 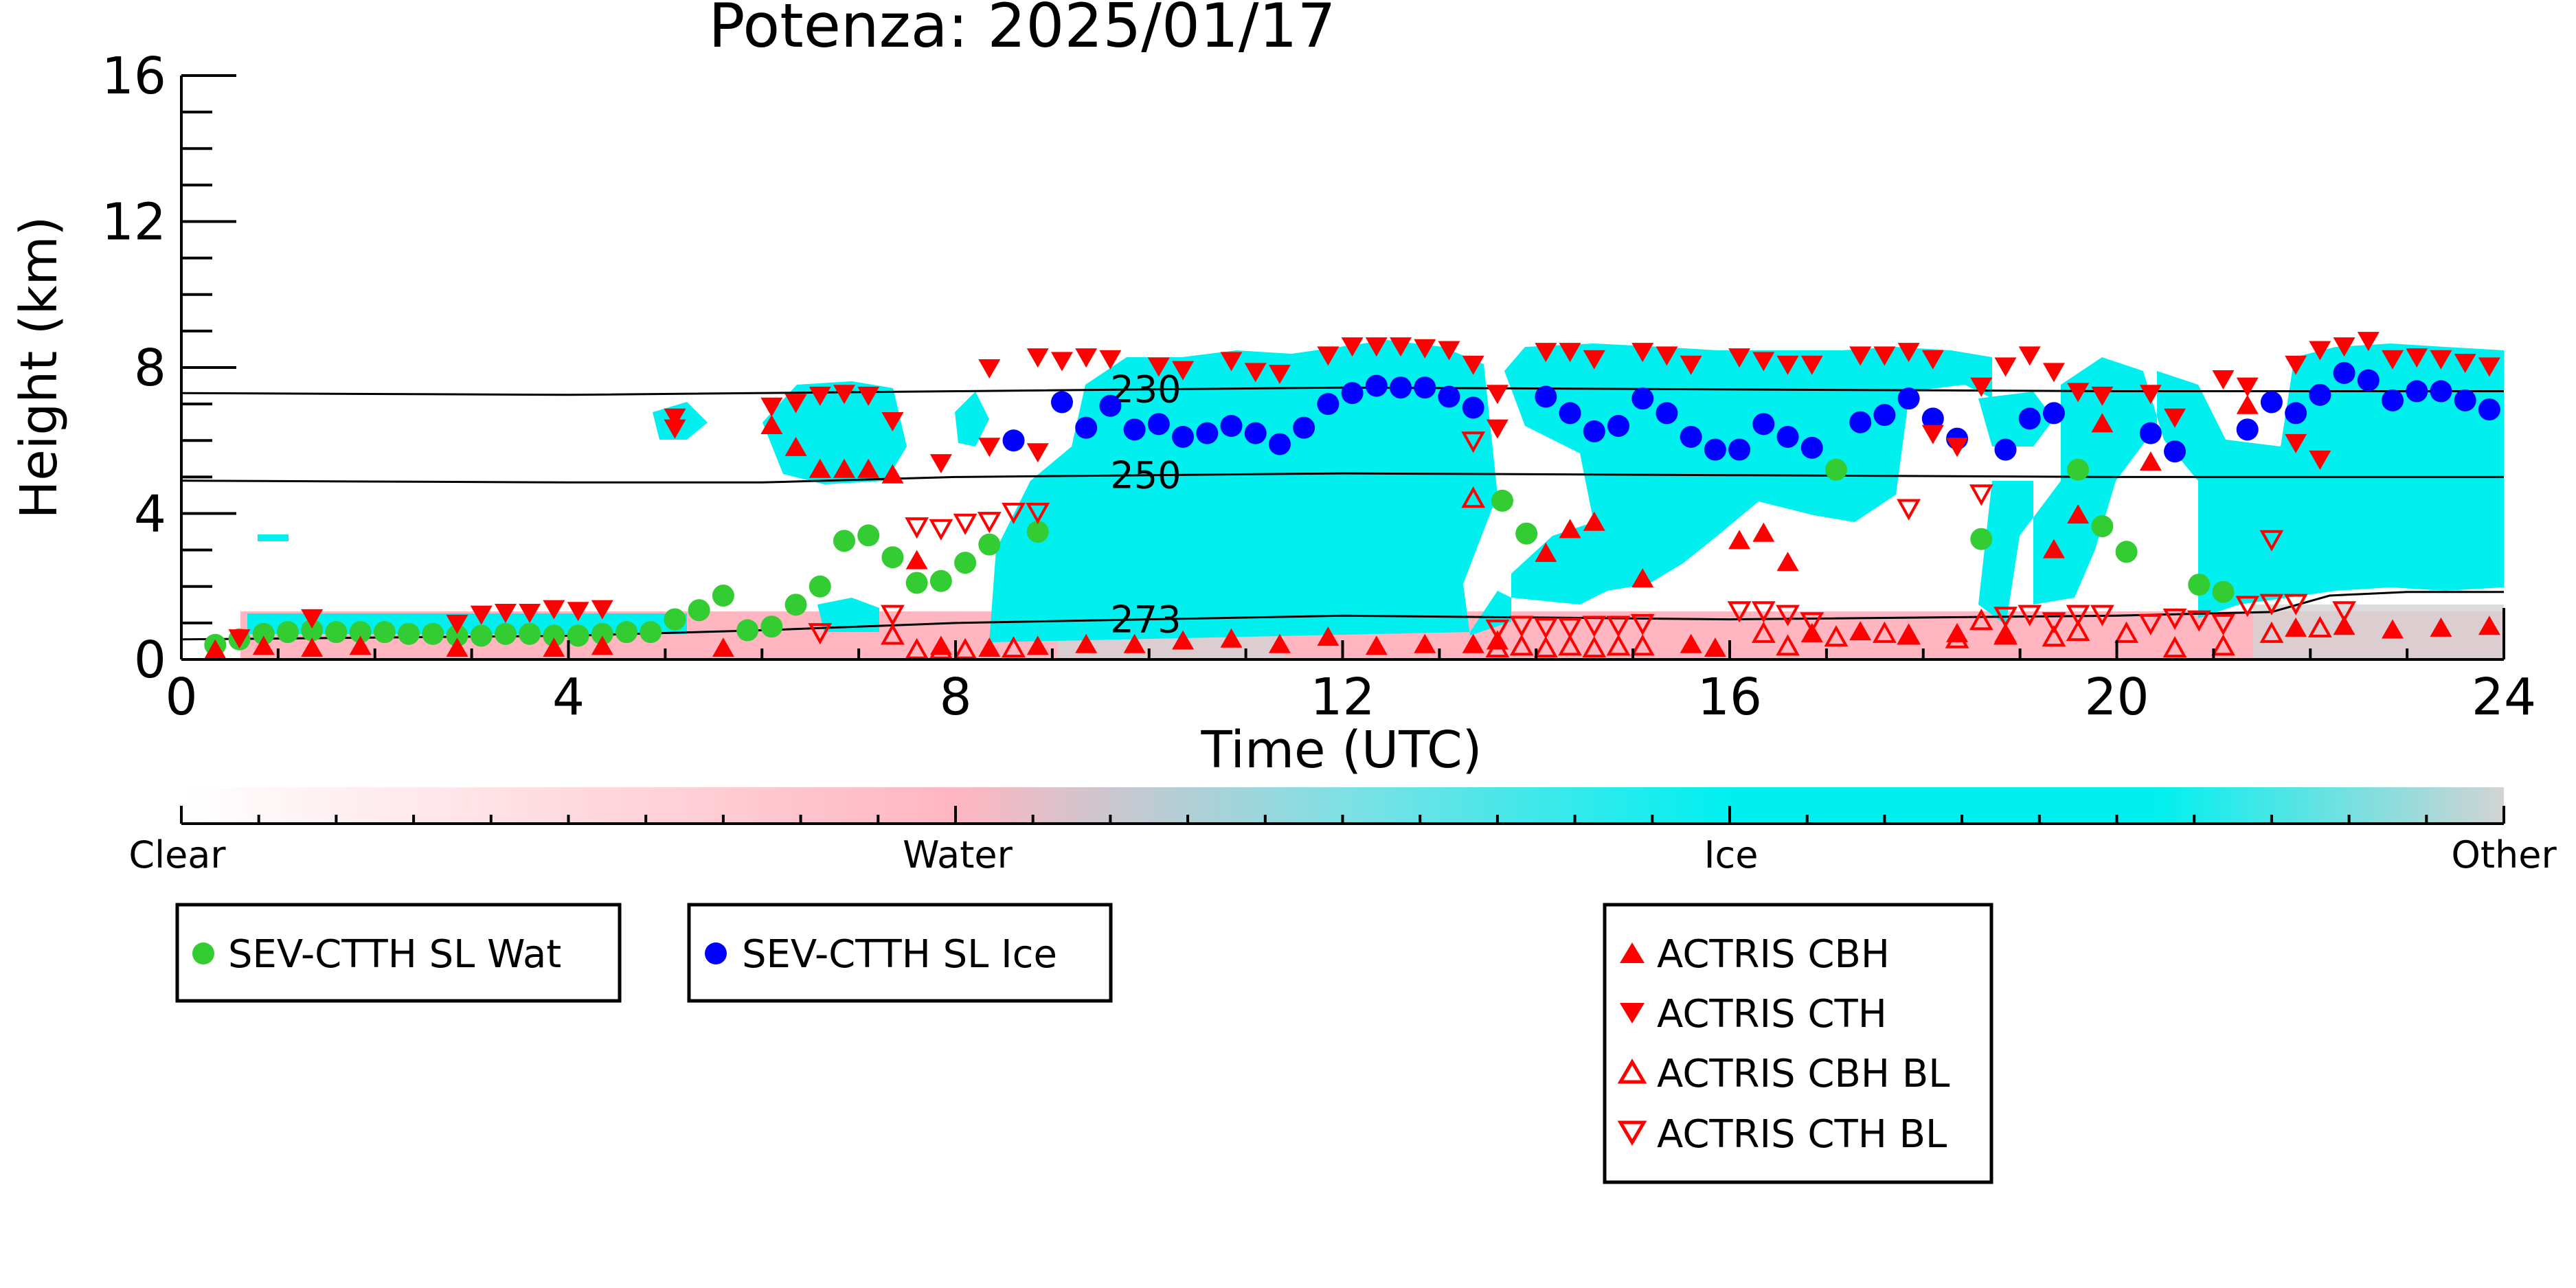 What do you see at coordinates (1342, 815) in the screenshot?
I see `colorbar-ticks` at bounding box center [1342, 815].